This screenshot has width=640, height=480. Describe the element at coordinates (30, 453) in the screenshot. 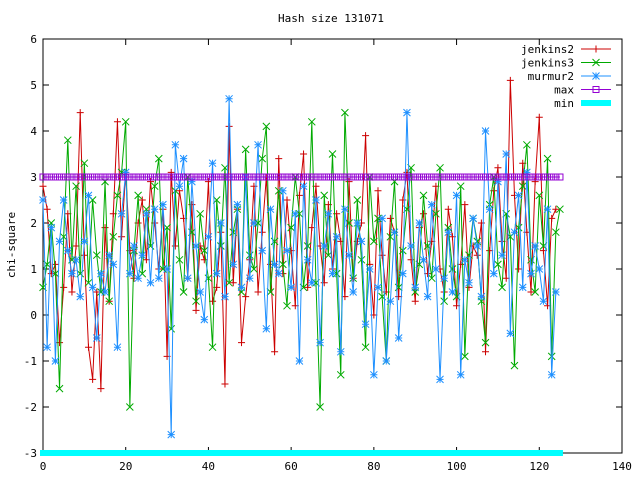

I see `y-tick-label: -3` at that location.